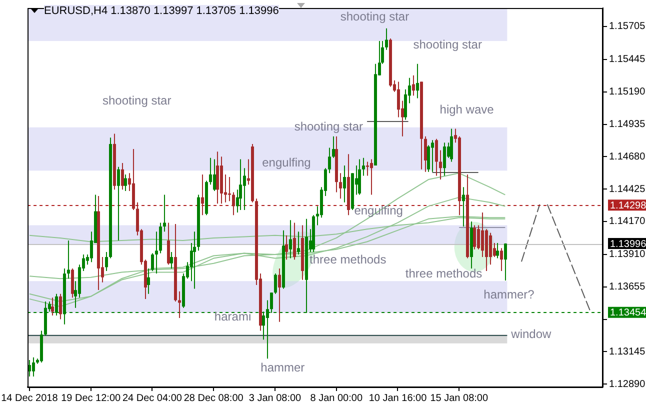 Image resolution: width=646 pixels, height=406 pixels. What do you see at coordinates (627, 222) in the screenshot?
I see `y-tick-label: 1.14170` at bounding box center [627, 222].